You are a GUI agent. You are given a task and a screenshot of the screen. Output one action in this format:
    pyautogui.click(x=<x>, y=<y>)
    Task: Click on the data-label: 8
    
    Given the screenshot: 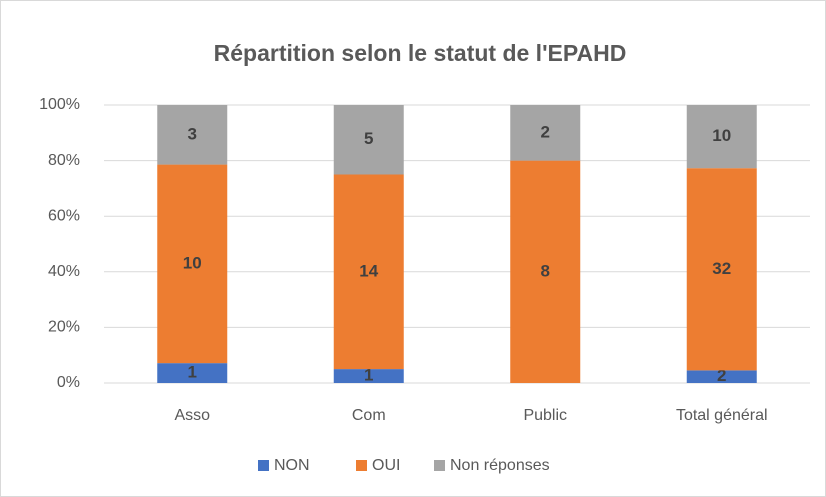 What is the action you would take?
    pyautogui.click(x=545, y=270)
    